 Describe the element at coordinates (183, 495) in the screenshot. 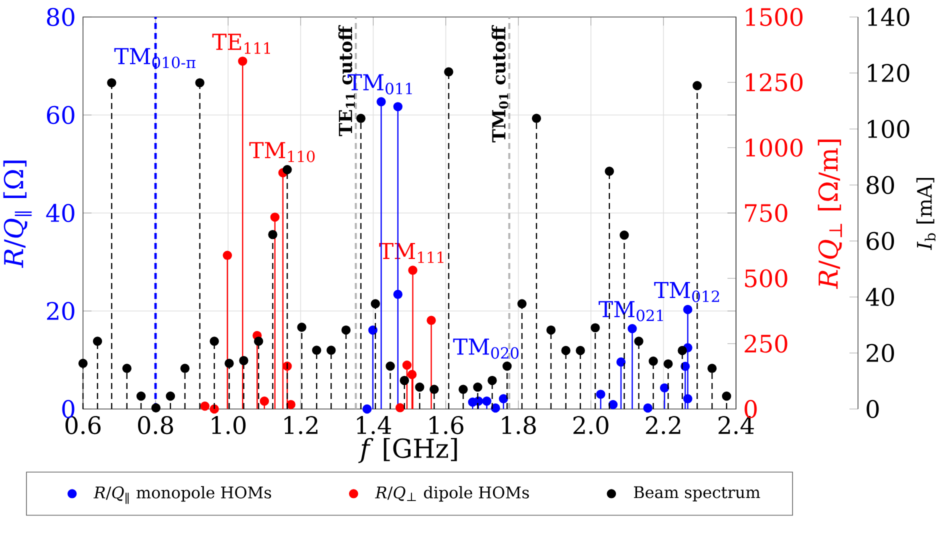

I see `legend-label: R/Q$_{∥}$ monopole HOMs` at that location.